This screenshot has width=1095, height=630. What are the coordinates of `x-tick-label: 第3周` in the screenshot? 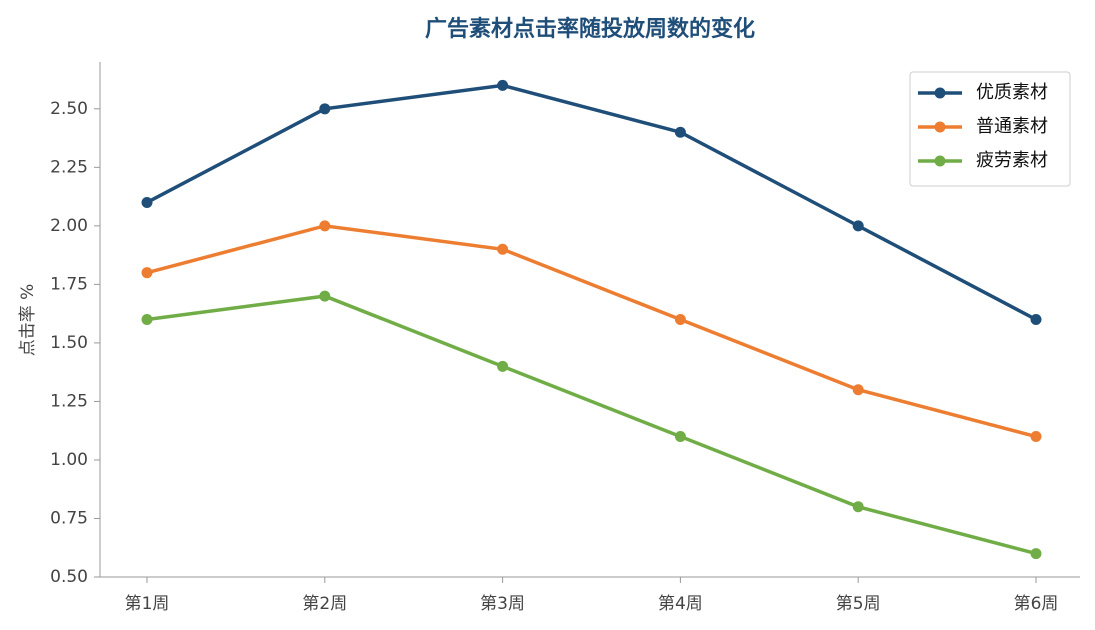 It's located at (502, 604).